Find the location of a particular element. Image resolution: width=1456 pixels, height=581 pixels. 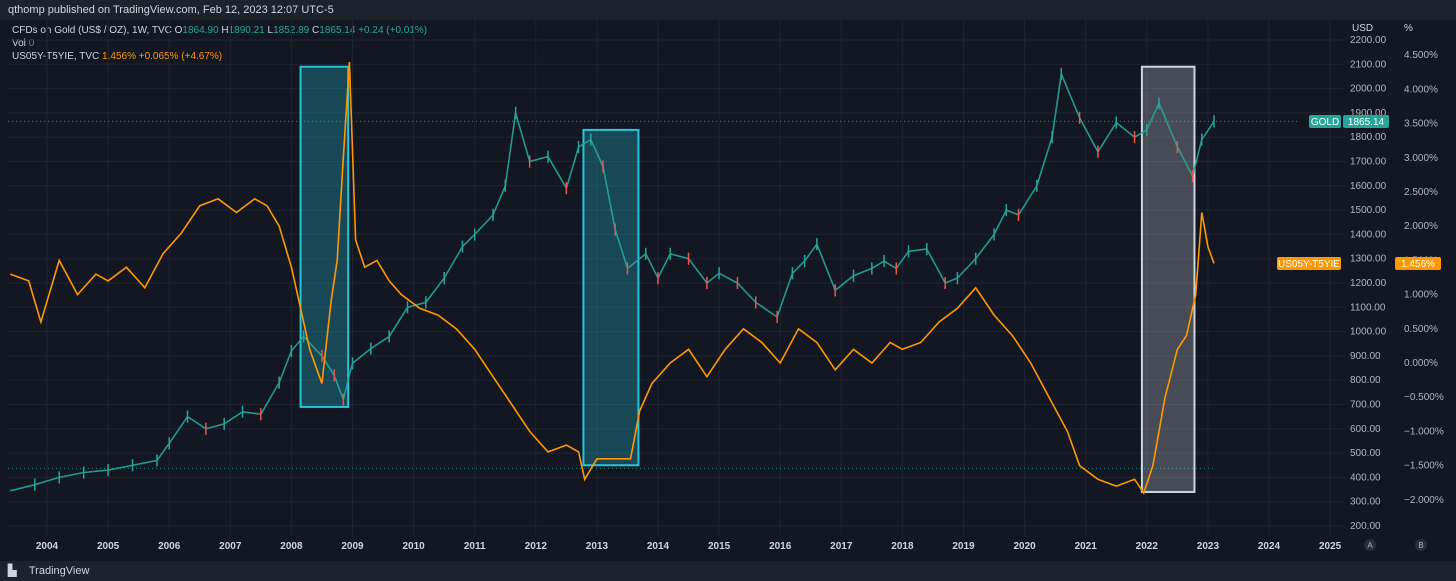

year-tick-label: 2022 is located at coordinates (1147, 546).